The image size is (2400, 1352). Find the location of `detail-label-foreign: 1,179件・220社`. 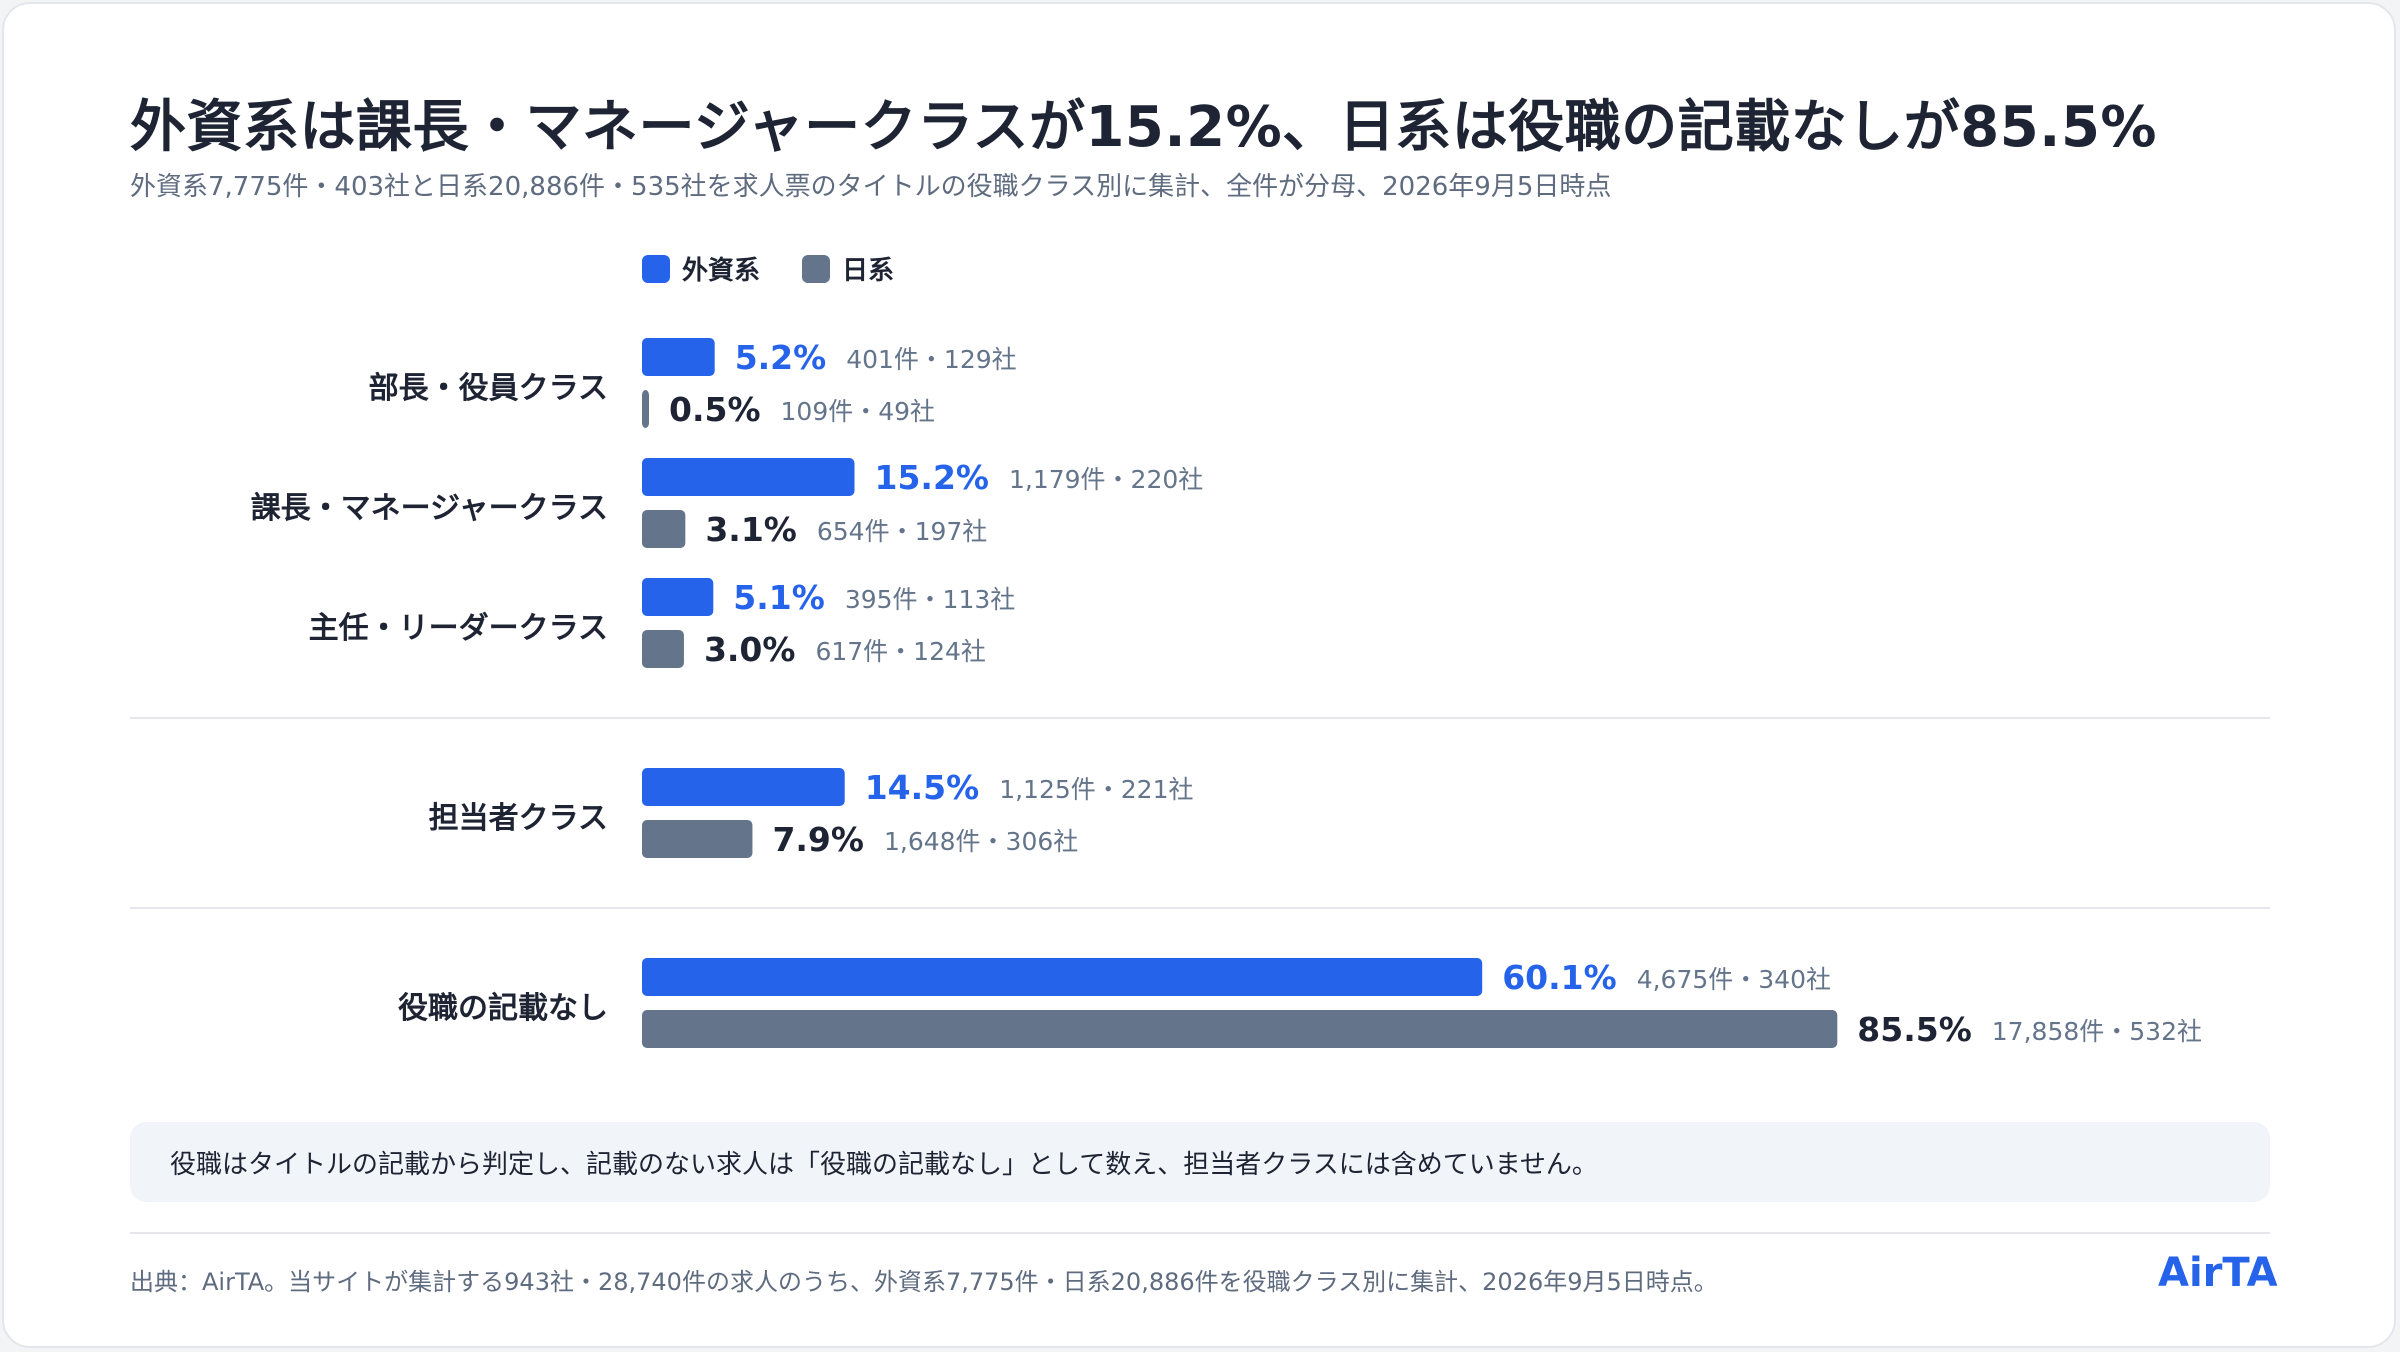

detail-label-foreign: 1,179件・220社 is located at coordinates (1106, 479).